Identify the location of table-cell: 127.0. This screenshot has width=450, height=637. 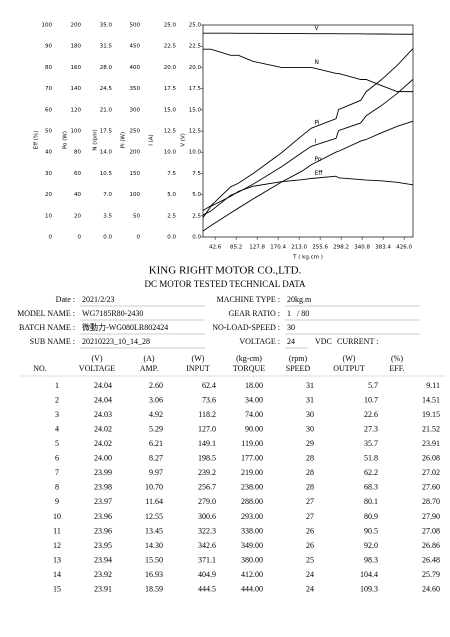
(207, 428).